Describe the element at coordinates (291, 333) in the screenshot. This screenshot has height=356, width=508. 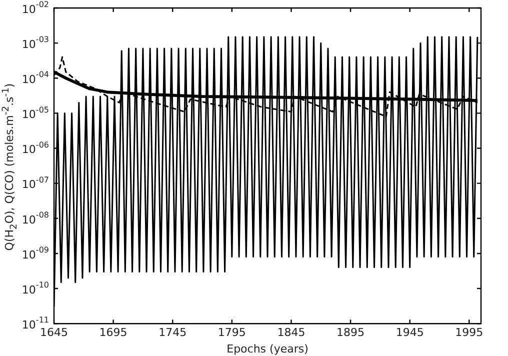
I see `x-tick-label: 1845` at that location.